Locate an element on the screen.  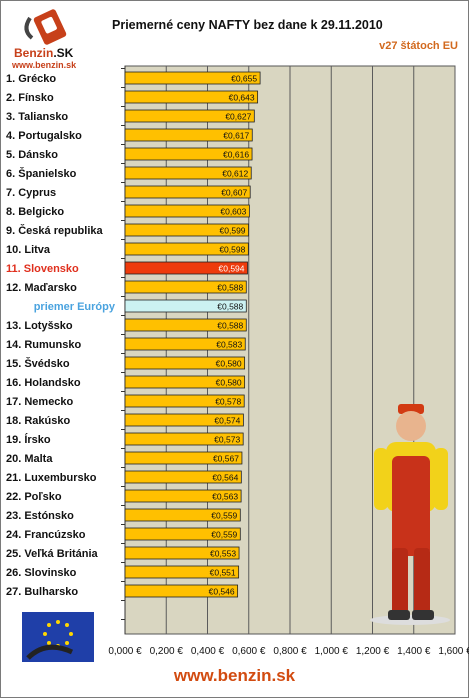
category-label: 11. Slovensko is located at coordinates (42, 269).